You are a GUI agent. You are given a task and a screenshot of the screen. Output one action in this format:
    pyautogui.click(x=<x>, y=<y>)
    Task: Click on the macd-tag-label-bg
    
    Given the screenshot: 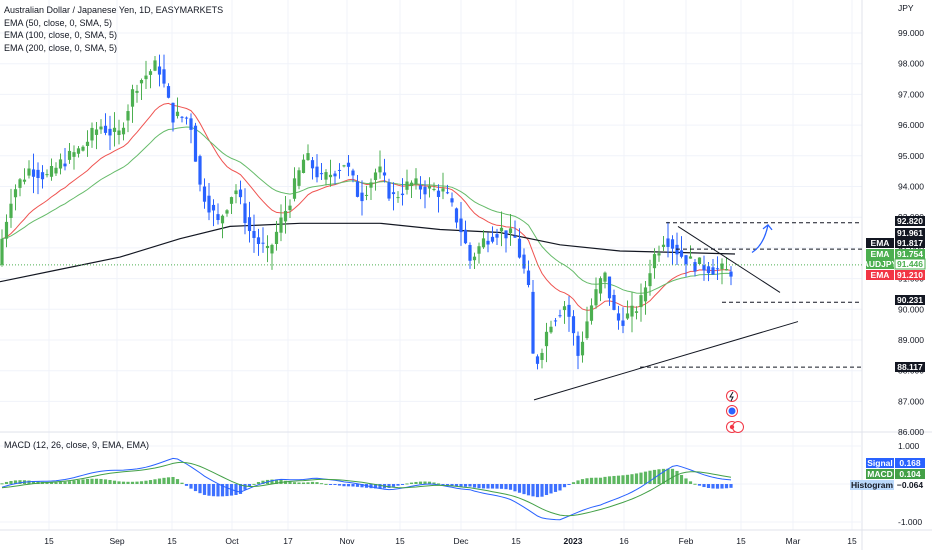 What is the action you would take?
    pyautogui.click(x=872, y=485)
    